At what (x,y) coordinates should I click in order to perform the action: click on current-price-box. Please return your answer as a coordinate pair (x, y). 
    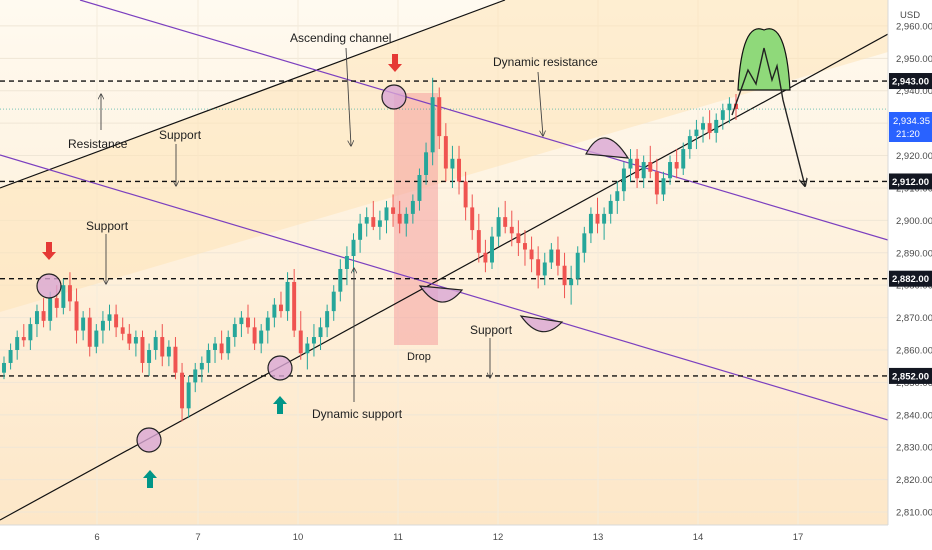
    Looking at the image, I should click on (910, 127).